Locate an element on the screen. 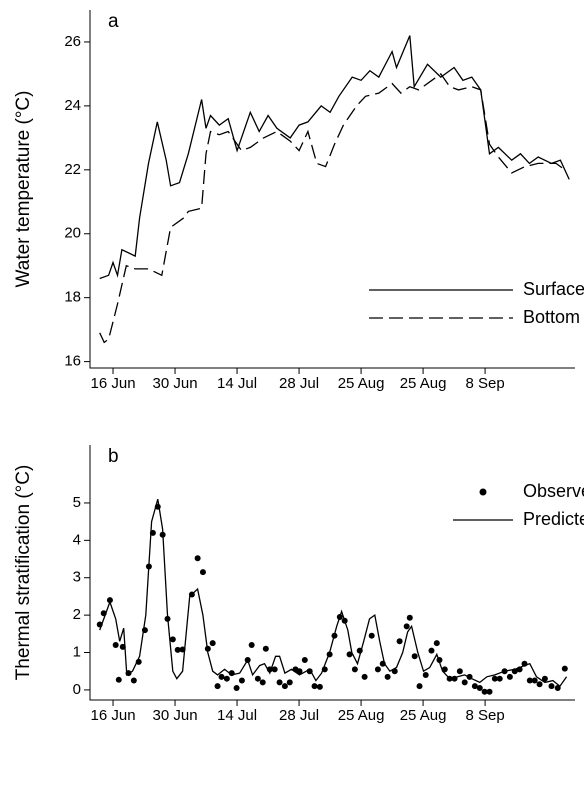 The width and height of the screenshot is (584, 794). y-tick-label: 18 is located at coordinates (72, 297).